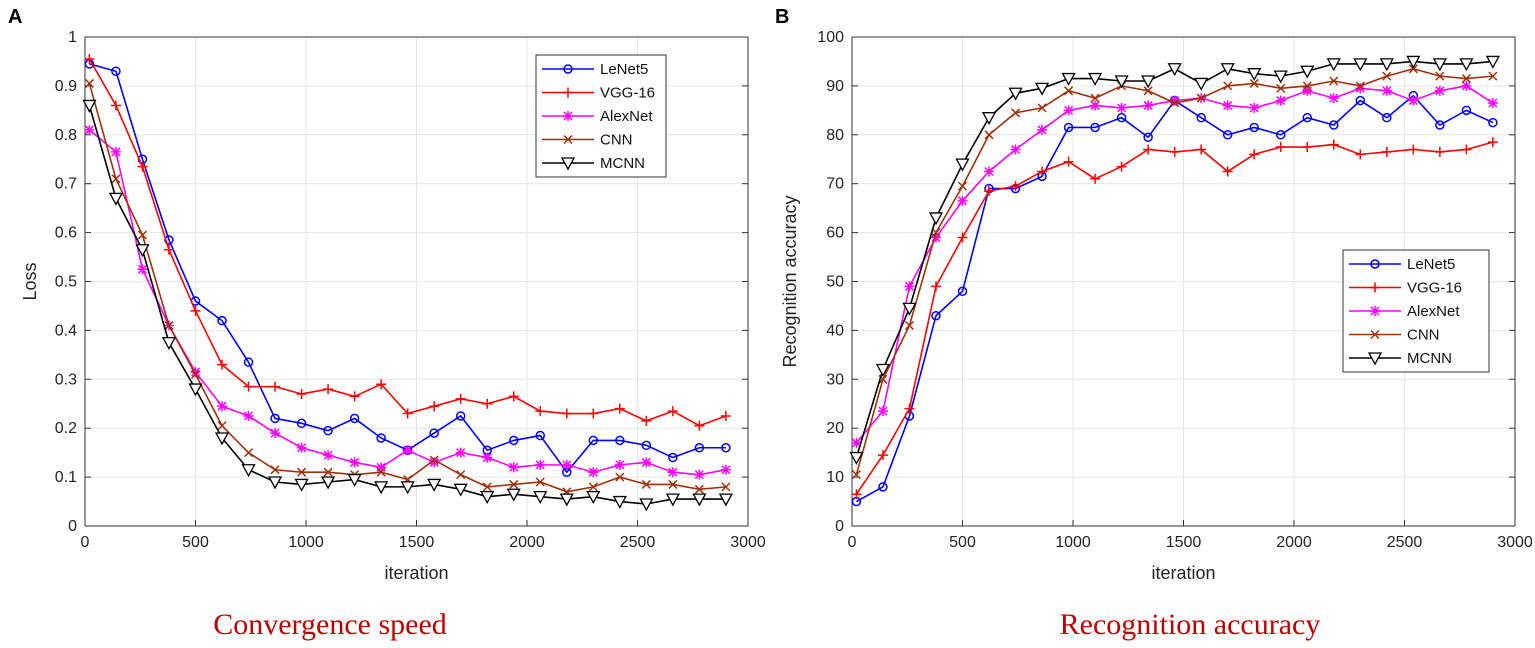  What do you see at coordinates (1429, 358) in the screenshot?
I see `legend-label: MCNN` at bounding box center [1429, 358].